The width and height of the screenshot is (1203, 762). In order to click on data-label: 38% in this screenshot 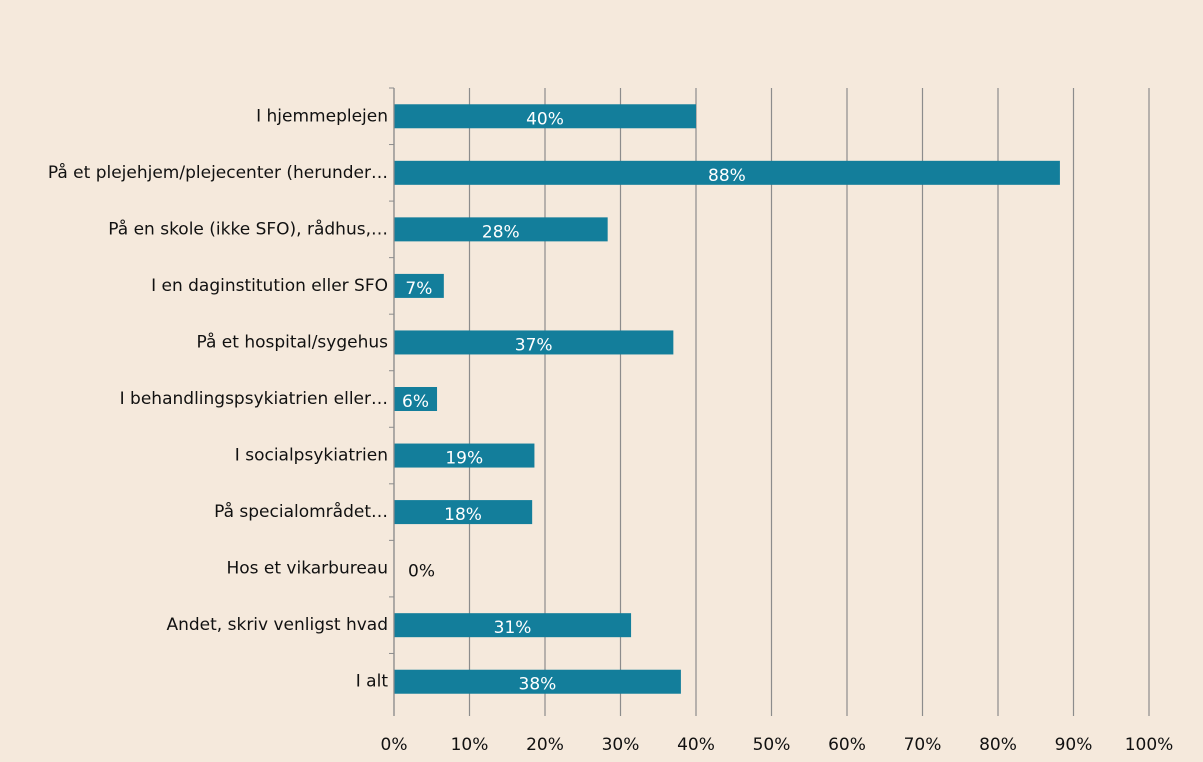, I will do `click(538, 685)`.